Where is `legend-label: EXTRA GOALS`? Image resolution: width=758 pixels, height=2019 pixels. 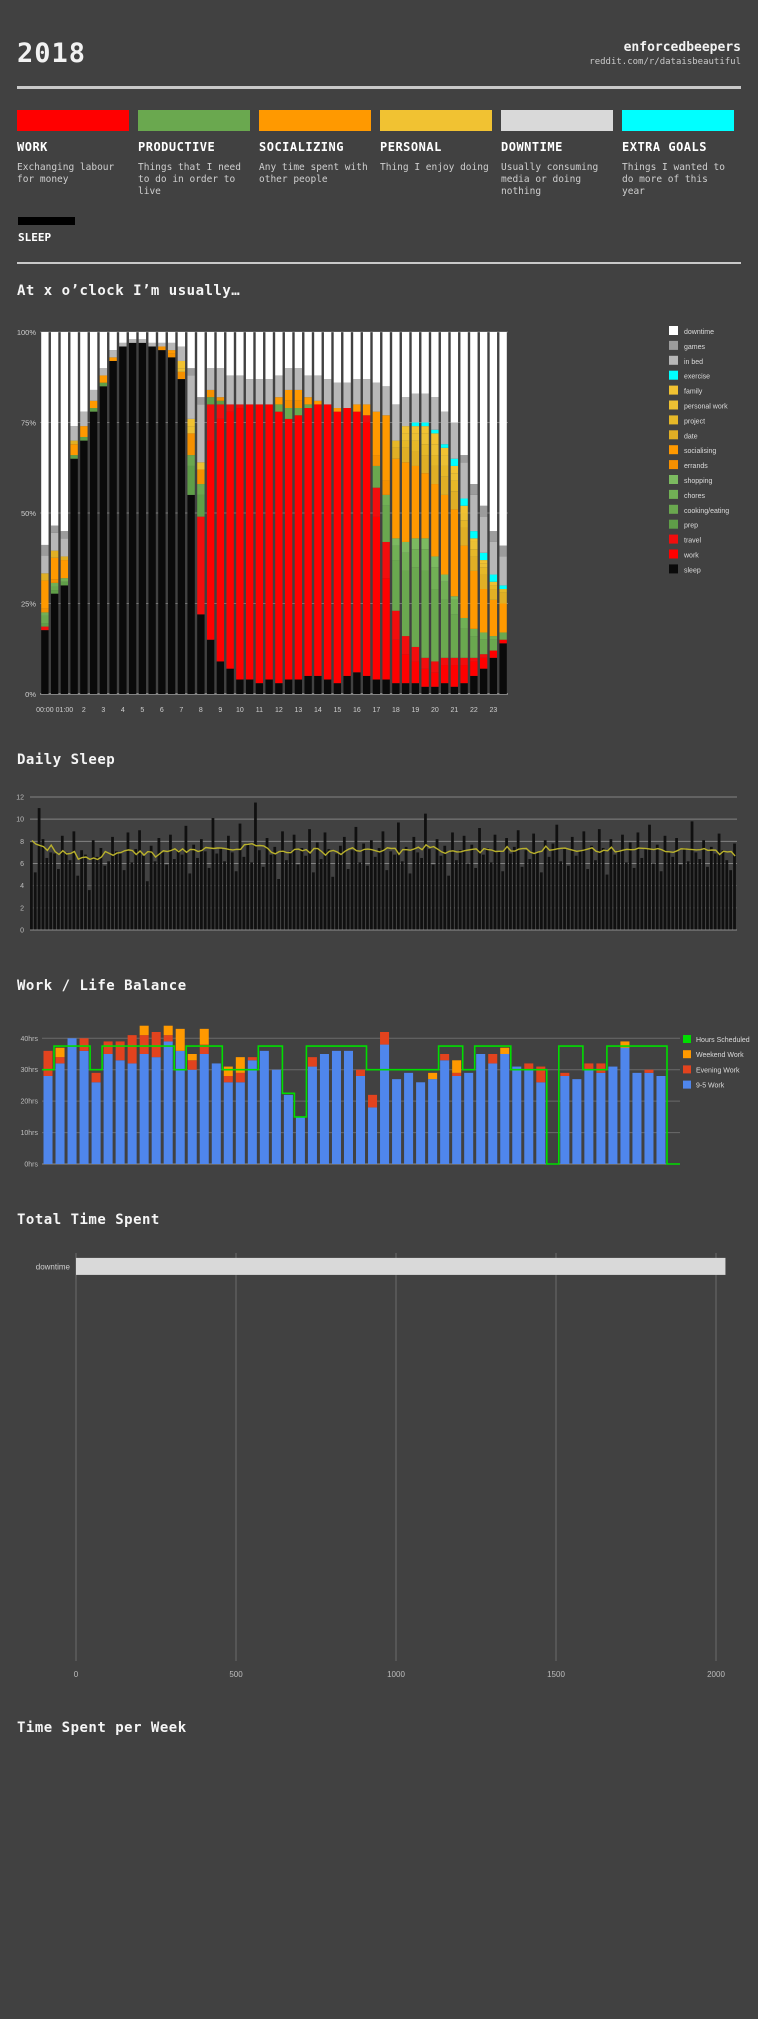
legend-label: EXTRA GOALS is located at coordinates (664, 147).